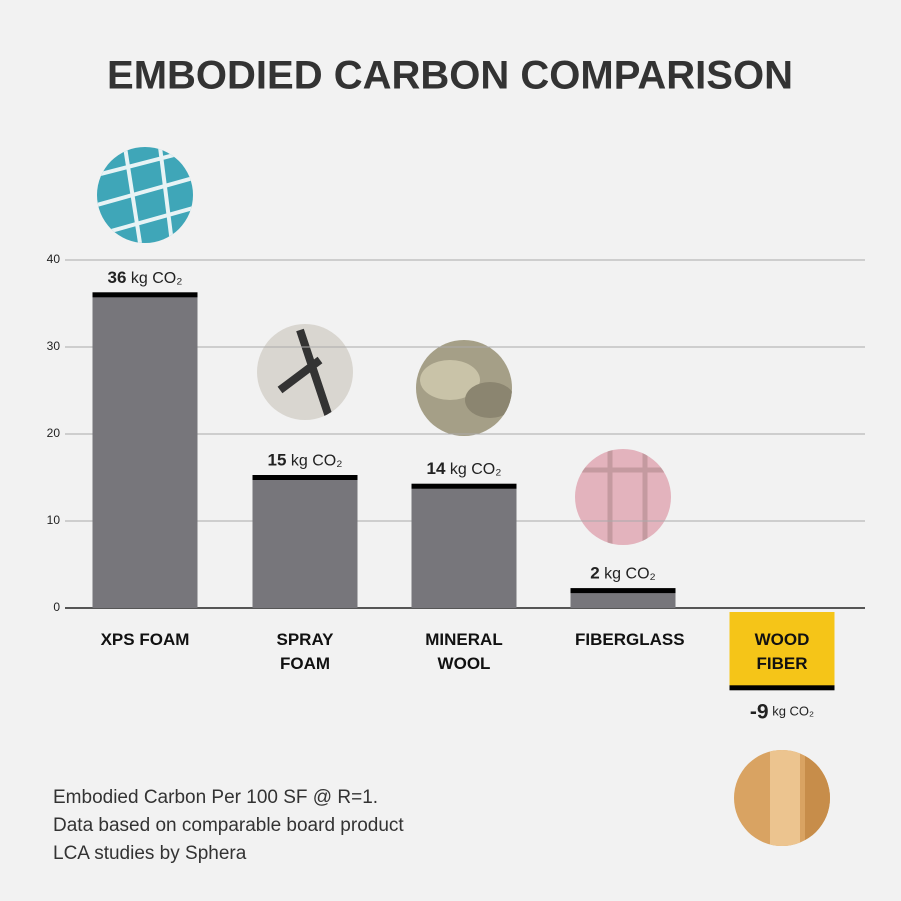 This screenshot has width=901, height=901. What do you see at coordinates (150, 853) in the screenshot?
I see `footnote: LCA studies by Sphera` at bounding box center [150, 853].